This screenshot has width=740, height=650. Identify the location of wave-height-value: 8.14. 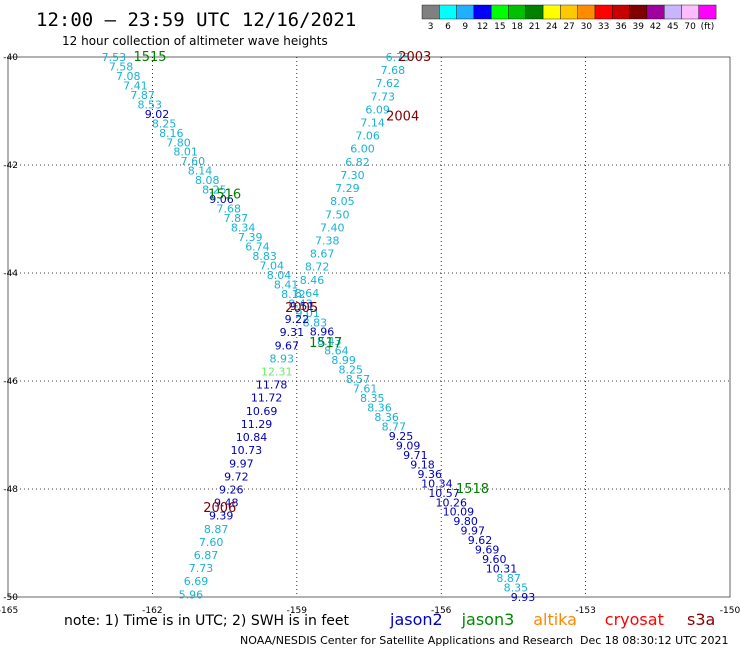
(200, 171).